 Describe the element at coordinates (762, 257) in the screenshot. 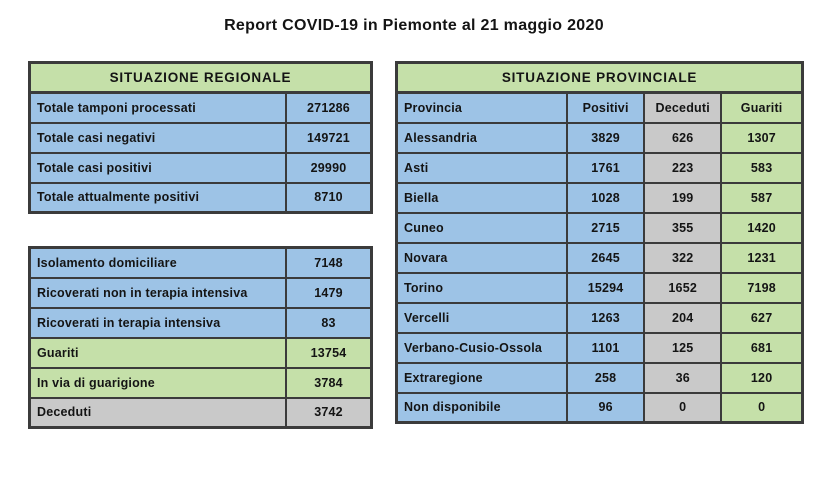

I see `guariti-cell: 1231` at that location.